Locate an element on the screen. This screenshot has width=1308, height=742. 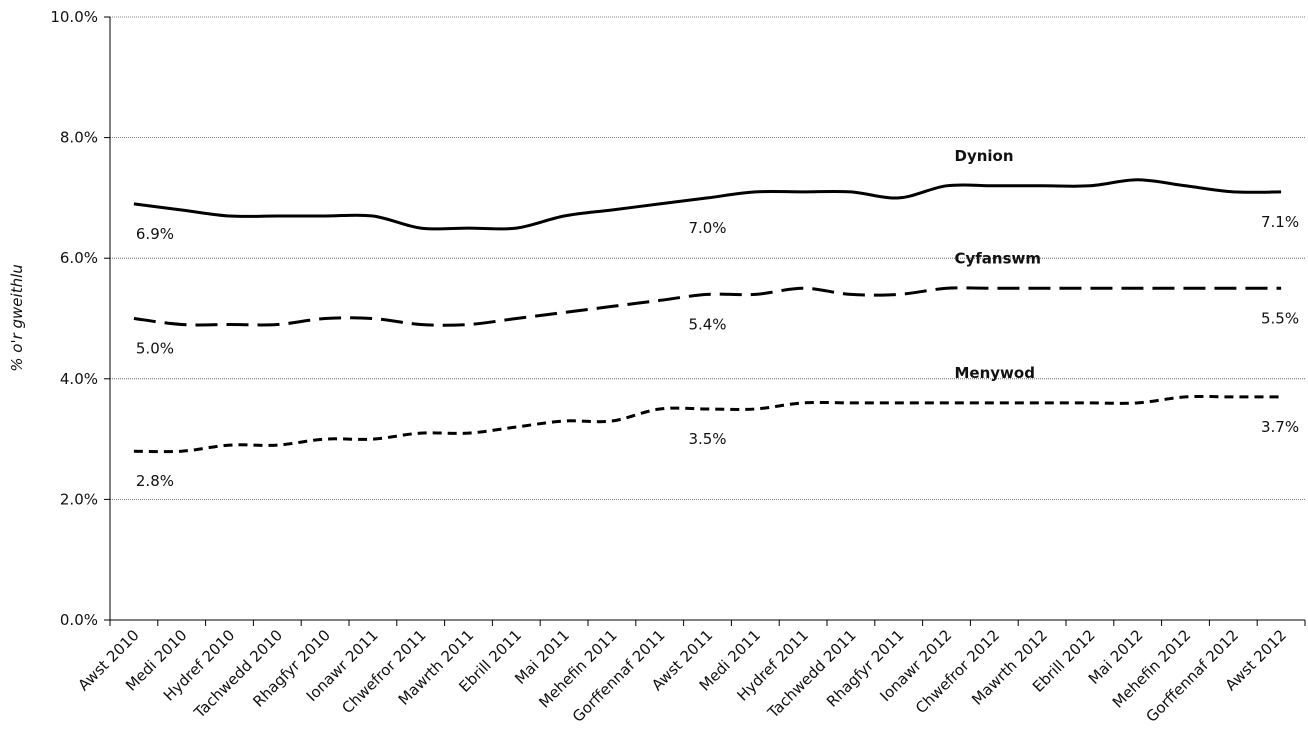
series-line-menywod is located at coordinates (707, 424).